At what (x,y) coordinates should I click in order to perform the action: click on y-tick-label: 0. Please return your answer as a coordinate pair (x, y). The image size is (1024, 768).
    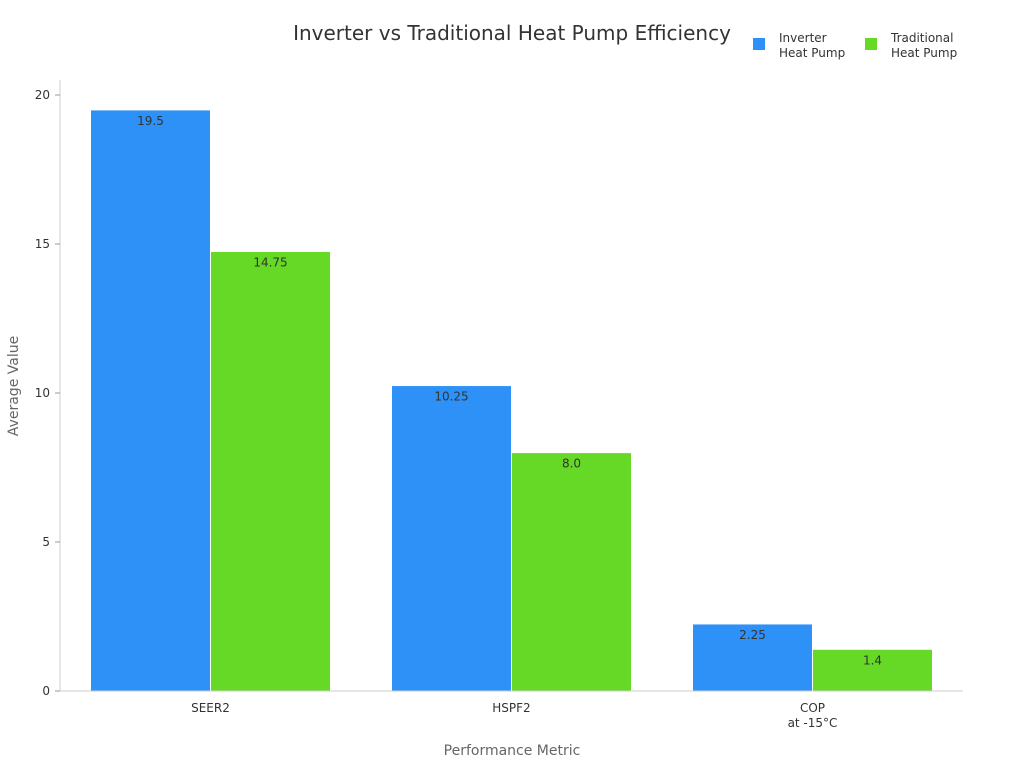
    Looking at the image, I should click on (46, 691).